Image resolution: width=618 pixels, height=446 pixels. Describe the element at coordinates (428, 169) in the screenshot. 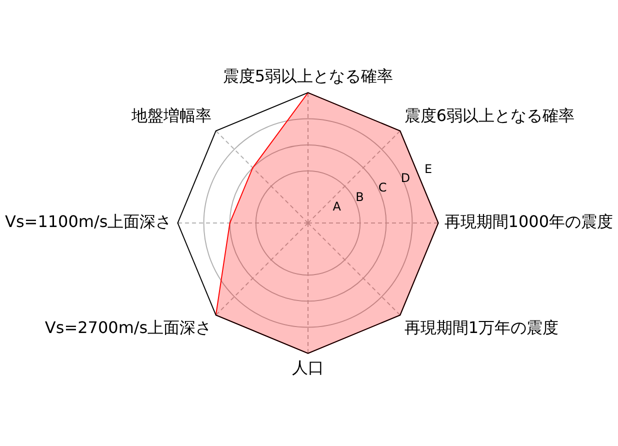

I see `y-tick-label: E` at that location.